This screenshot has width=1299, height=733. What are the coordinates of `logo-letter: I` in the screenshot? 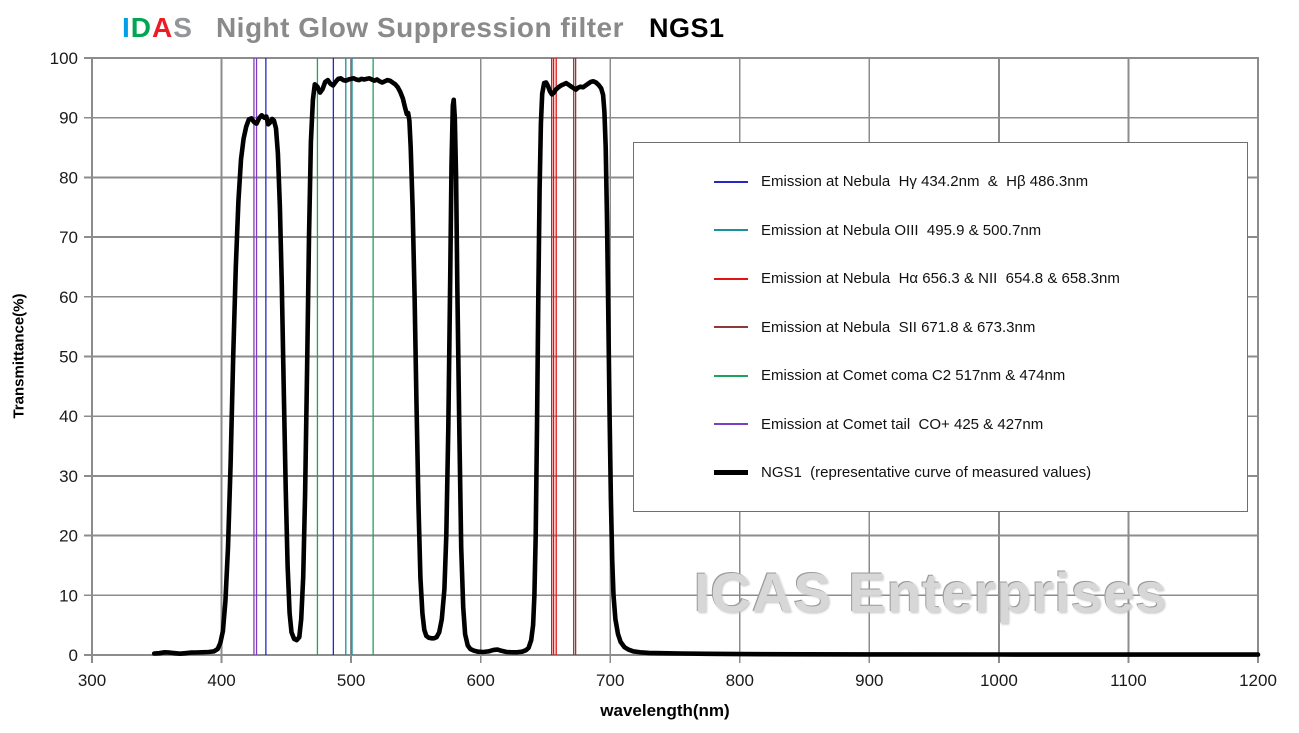 It's located at (126, 27).